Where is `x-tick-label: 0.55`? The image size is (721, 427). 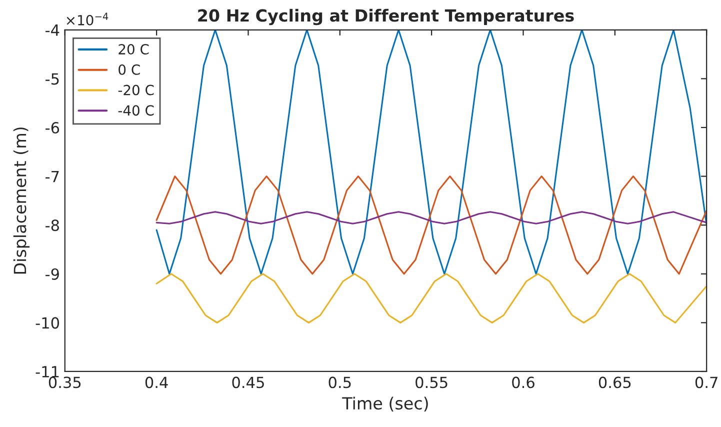
x-tick-label: 0.55 is located at coordinates (432, 382).